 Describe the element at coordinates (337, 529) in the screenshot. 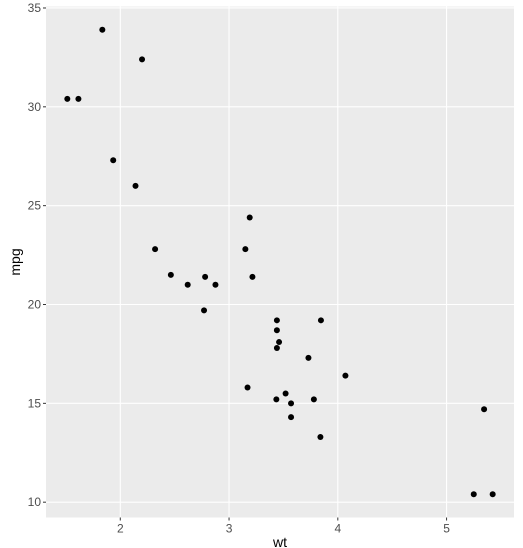

I see `x-tick-label: 4` at that location.